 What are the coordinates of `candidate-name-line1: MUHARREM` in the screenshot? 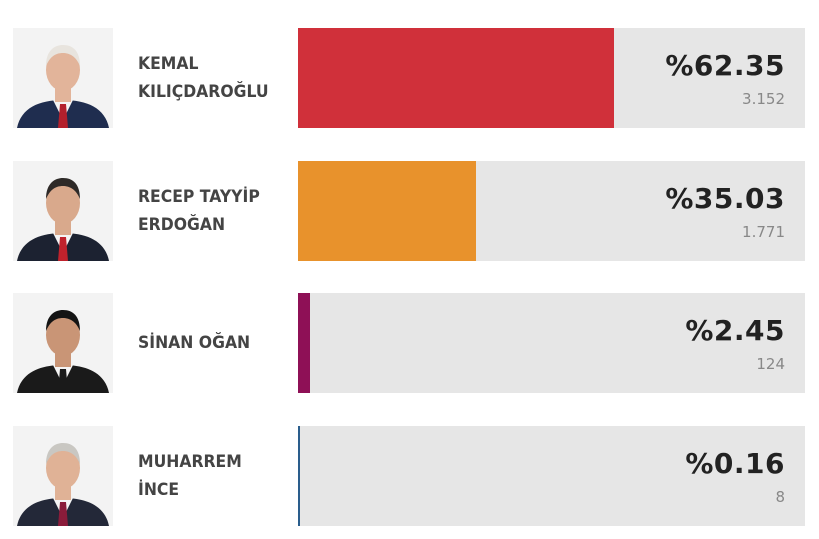 It's located at (190, 462).